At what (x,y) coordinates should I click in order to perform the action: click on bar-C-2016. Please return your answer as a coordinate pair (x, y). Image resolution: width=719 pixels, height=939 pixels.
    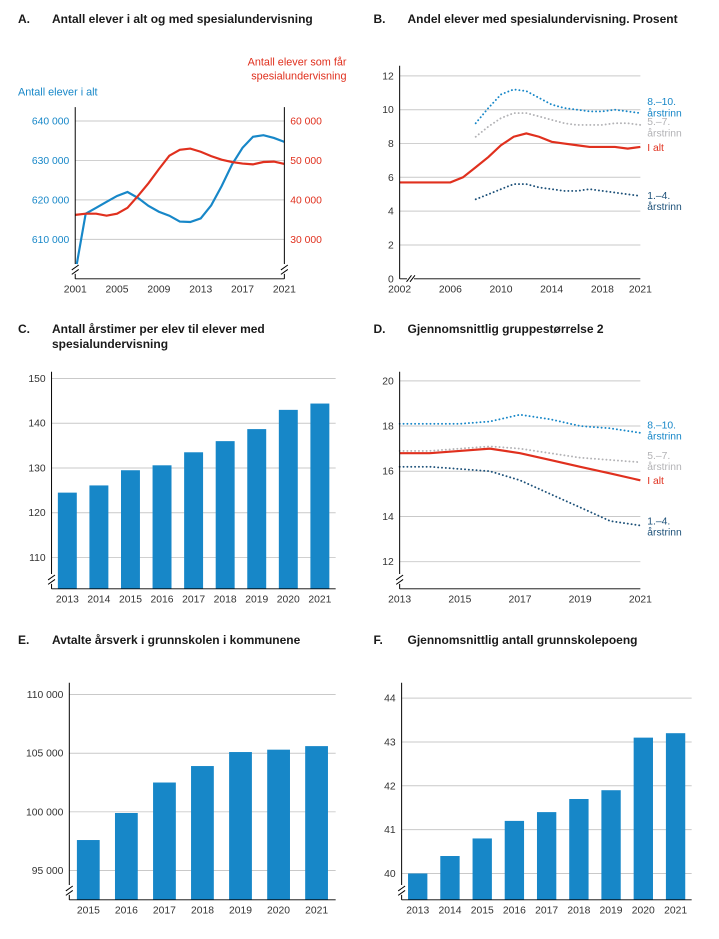
    Looking at the image, I should click on (162, 527).